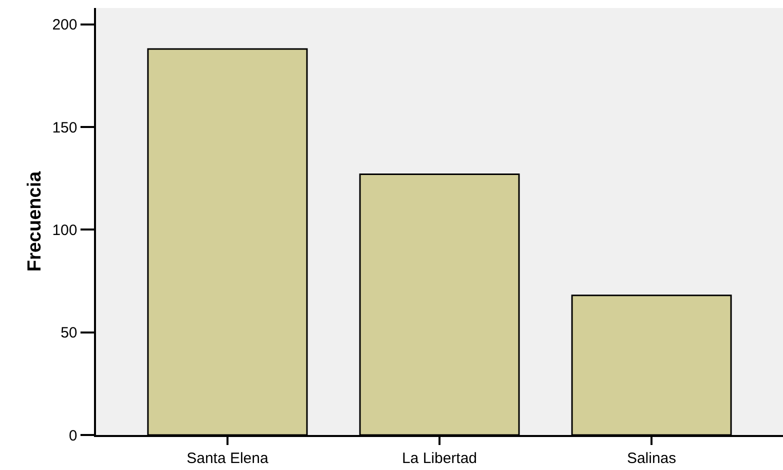 The width and height of the screenshot is (783, 470). Describe the element at coordinates (69, 333) in the screenshot. I see `y-tick-label: 50` at that location.